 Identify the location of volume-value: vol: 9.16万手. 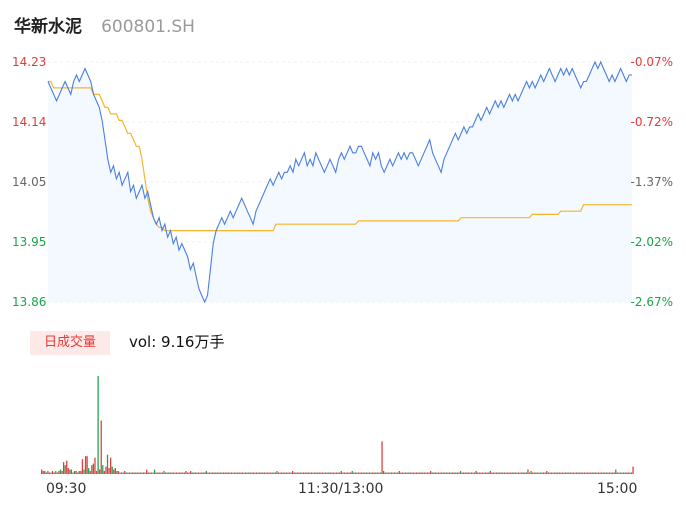
(177, 342).